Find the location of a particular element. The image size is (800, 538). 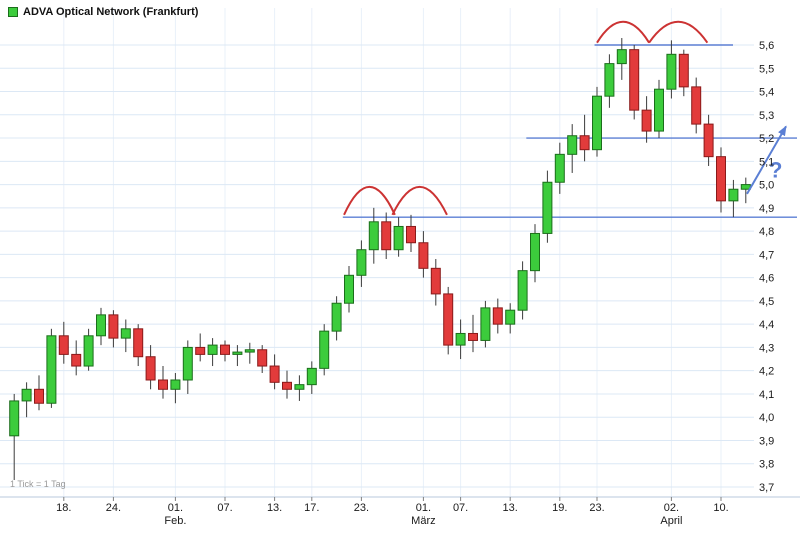

x-tick-label: 17. is located at coordinates (311, 508).